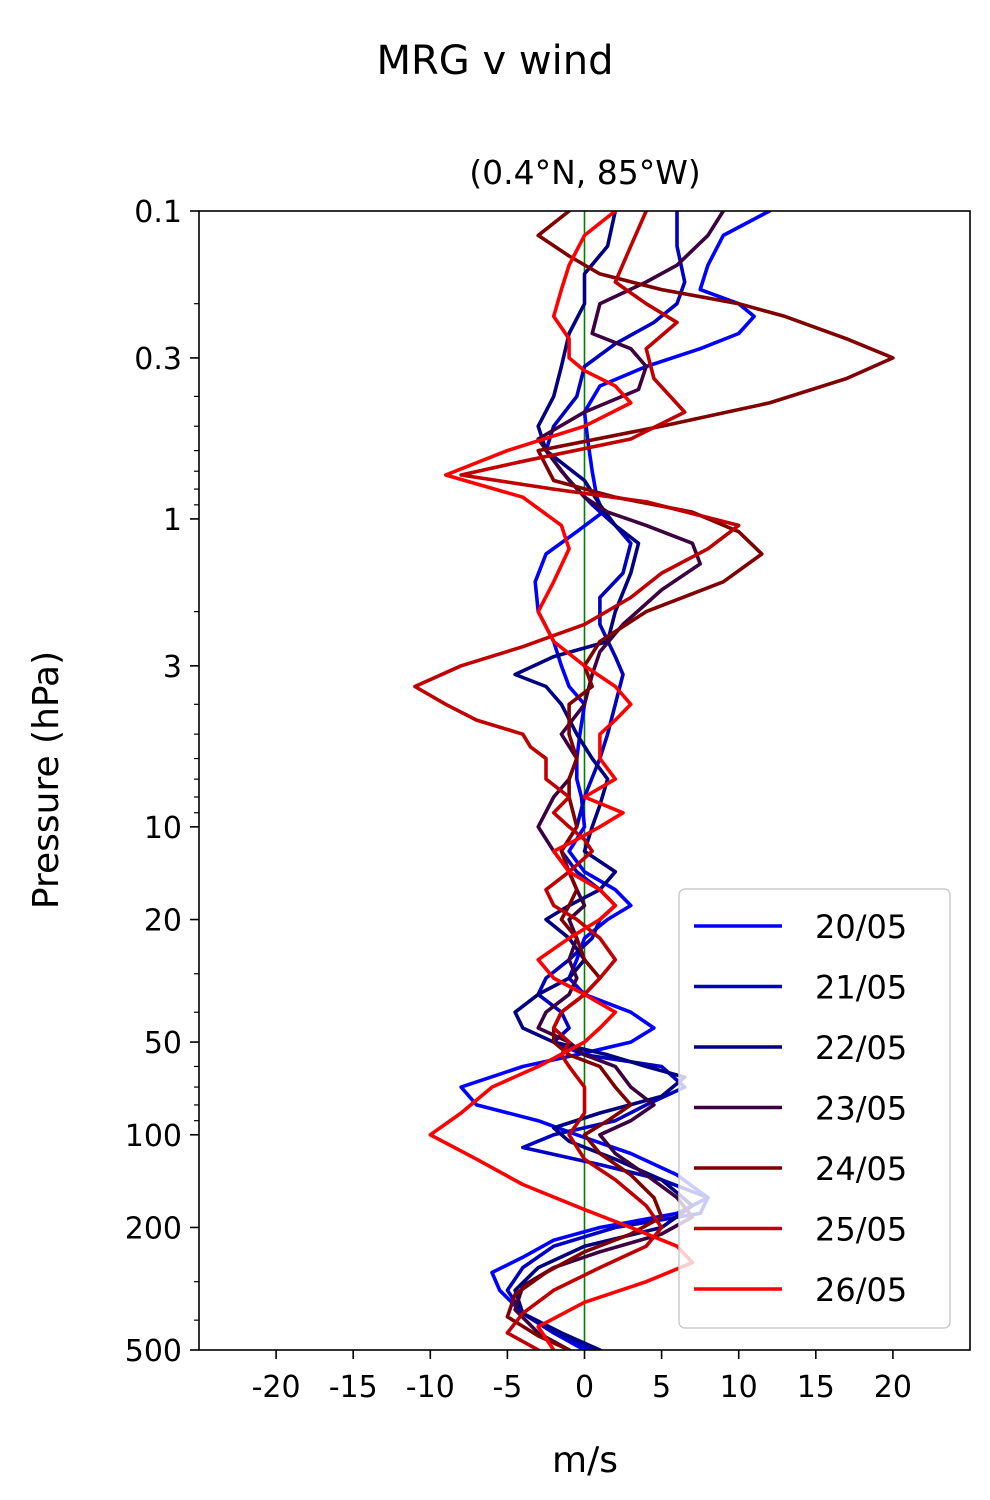 The height and width of the screenshot is (1500, 990). What do you see at coordinates (861, 1048) in the screenshot?
I see `legend-label: 22/05` at bounding box center [861, 1048].